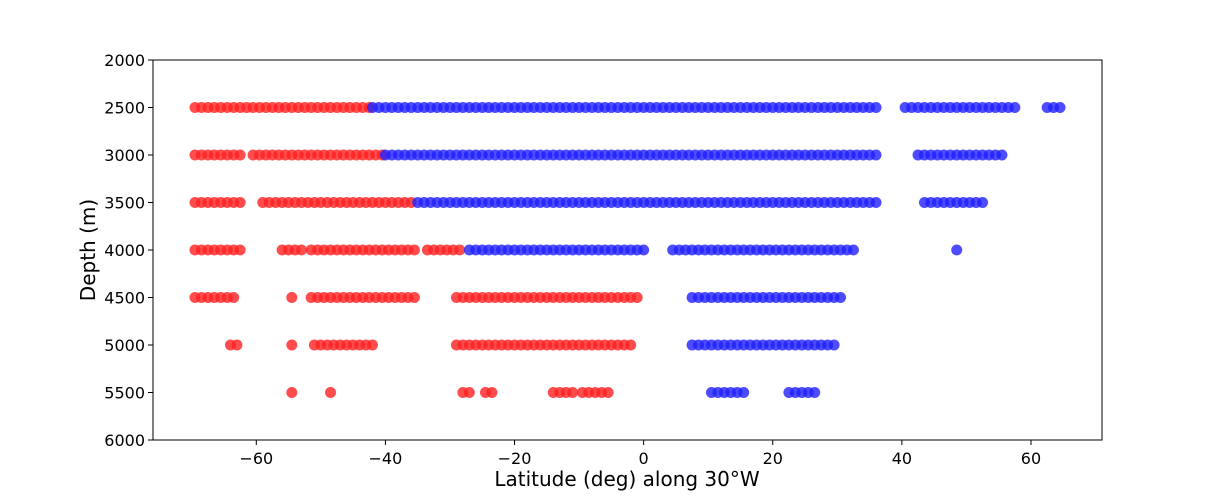 This screenshot has height=504, width=1224. I want to click on y-tick-label: 5500, so click(124, 393).